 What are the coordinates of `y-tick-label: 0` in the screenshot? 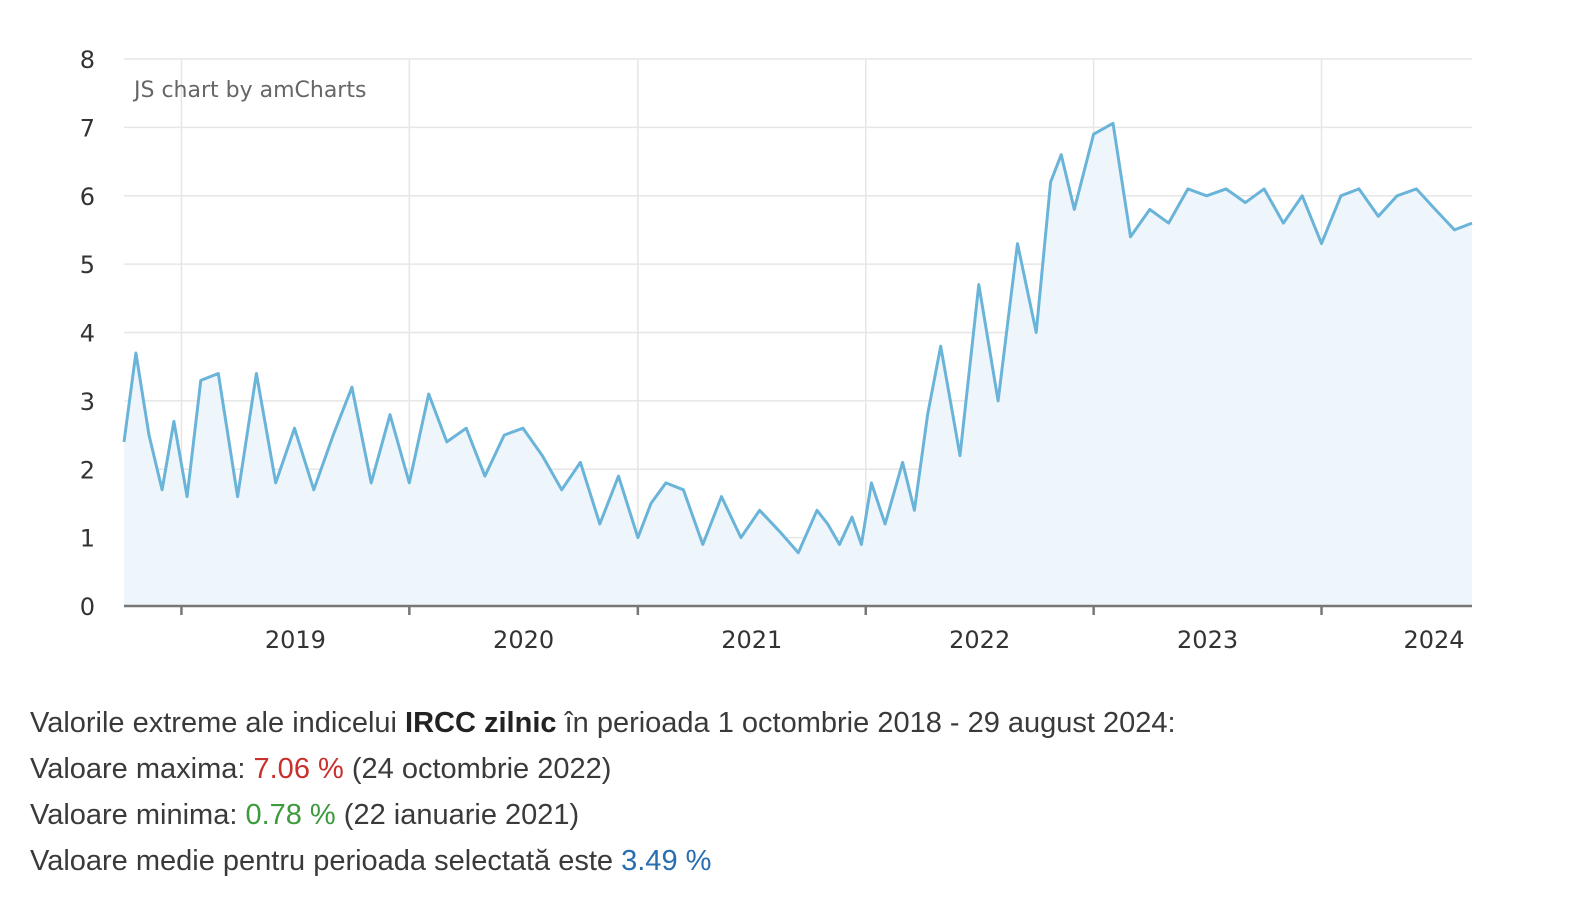 It's located at (87, 607).